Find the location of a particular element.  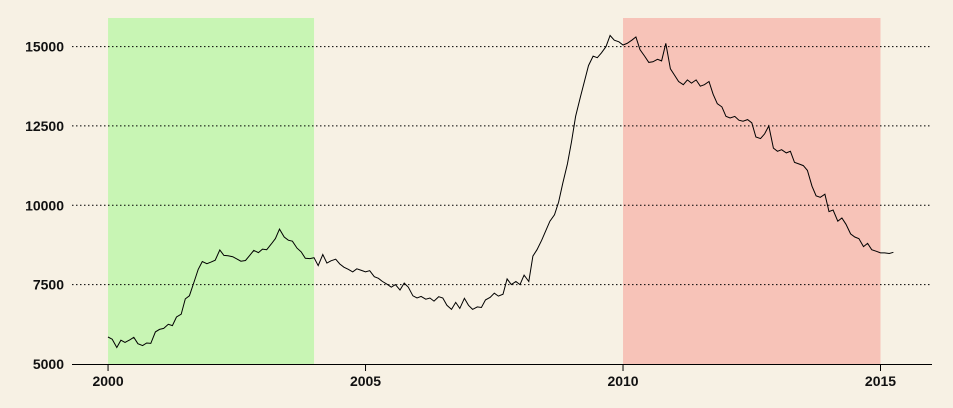

x-tick-label-2010: 2010 is located at coordinates (622, 381).